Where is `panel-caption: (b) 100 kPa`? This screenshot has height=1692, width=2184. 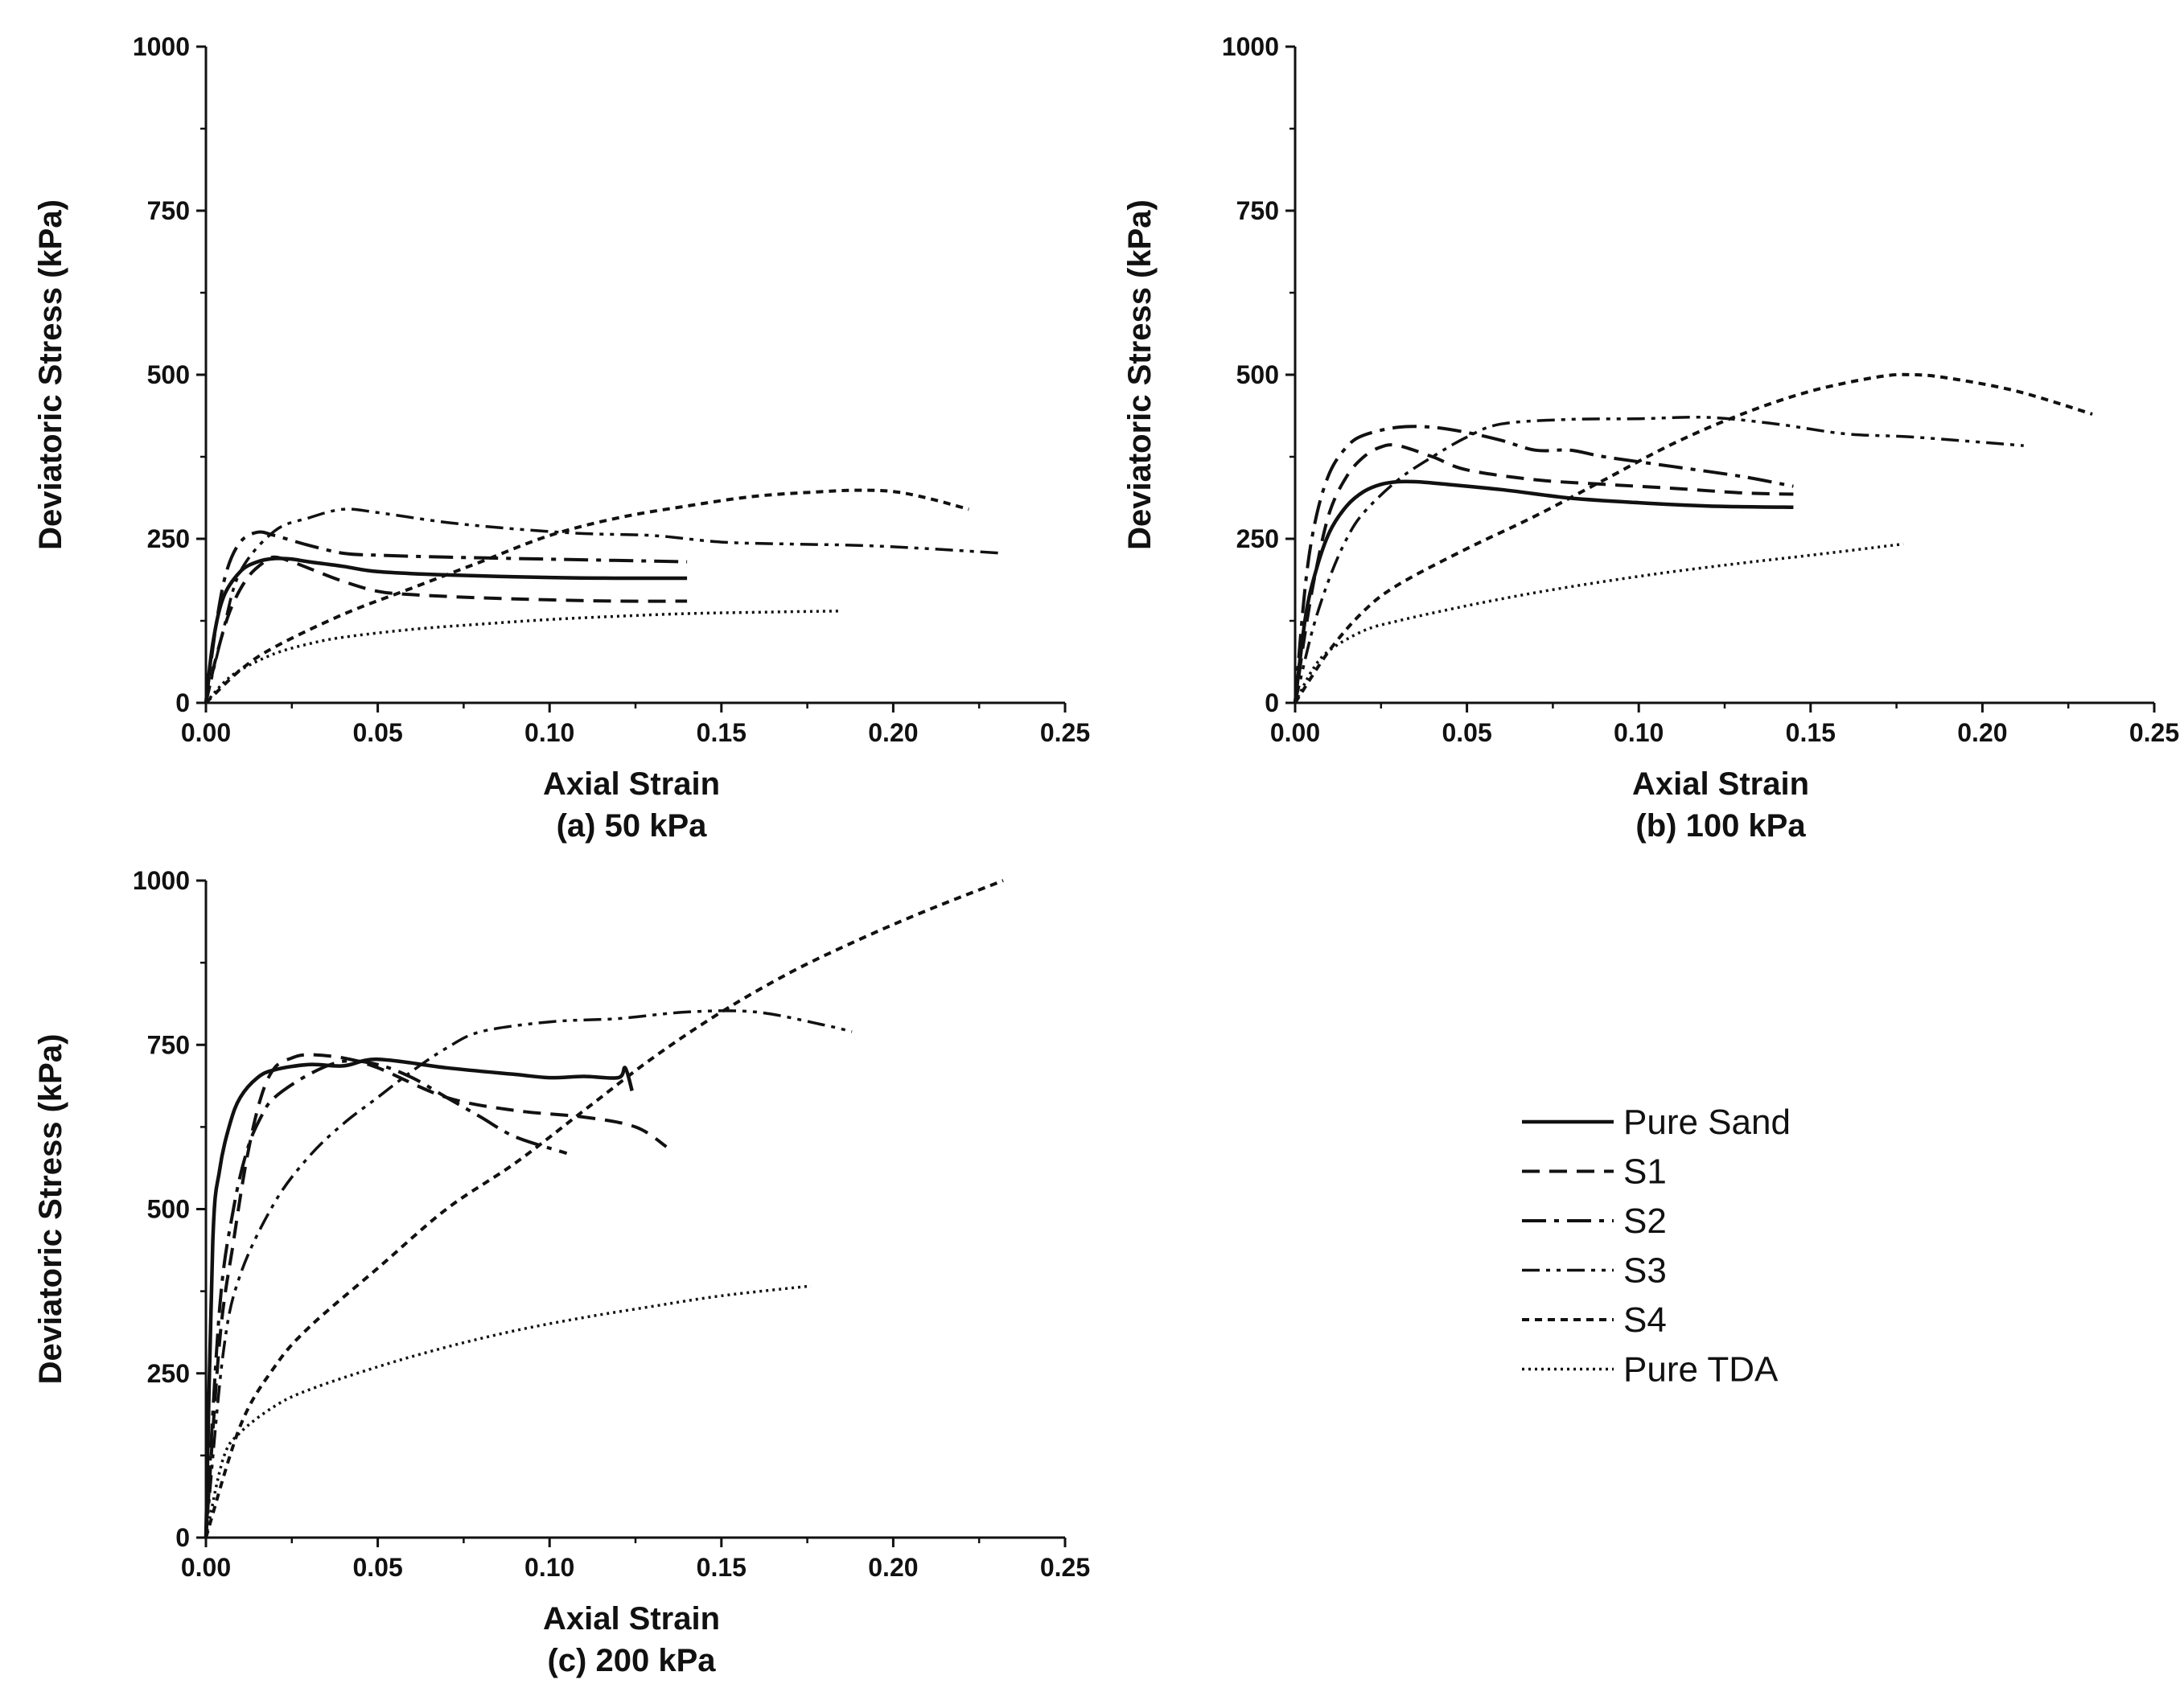 panel-caption: (b) 100 kPa is located at coordinates (1720, 826).